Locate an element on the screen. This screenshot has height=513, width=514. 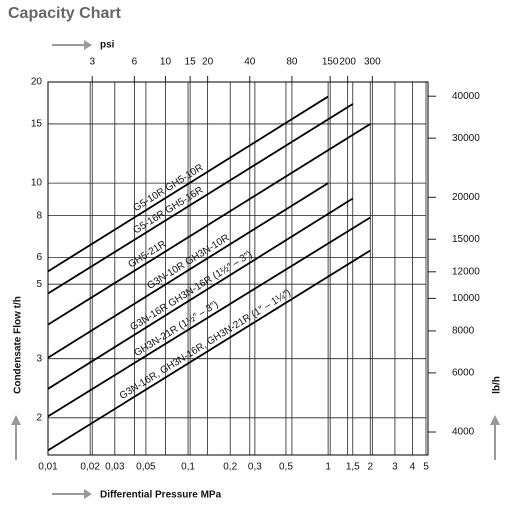
y2-axis-label: lb/h is located at coordinates (497, 385).